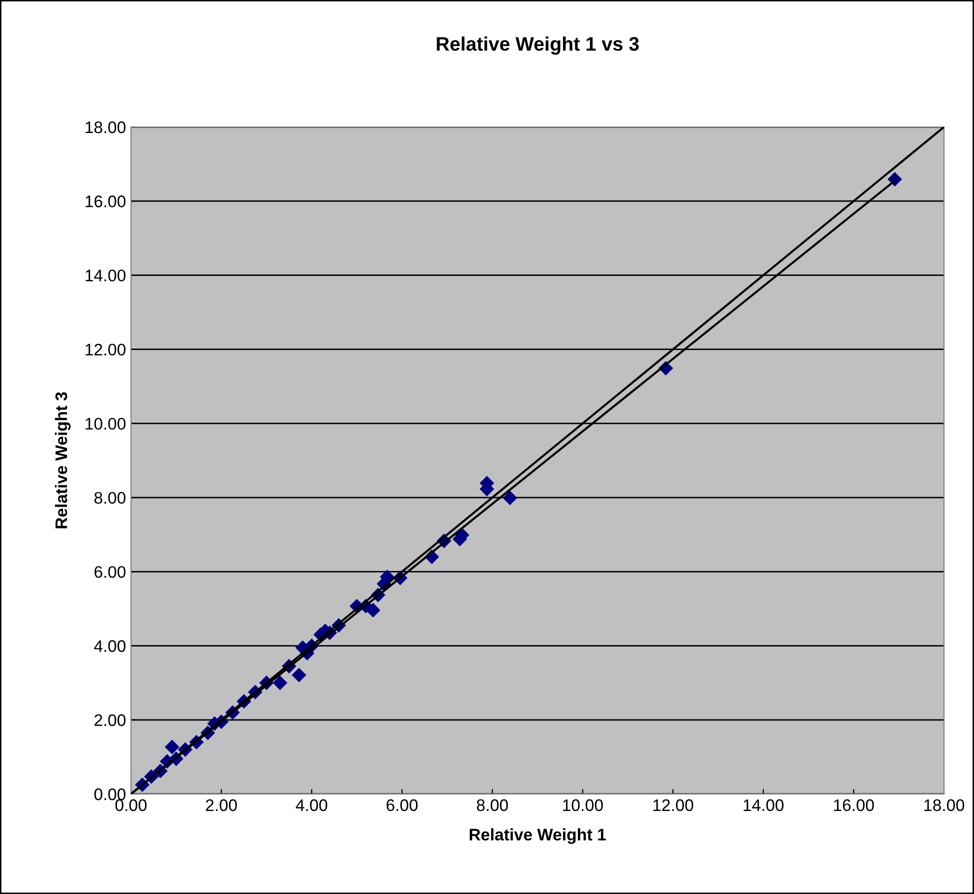 The image size is (974, 894). I want to click on x-tick-label: 10.00, so click(583, 805).